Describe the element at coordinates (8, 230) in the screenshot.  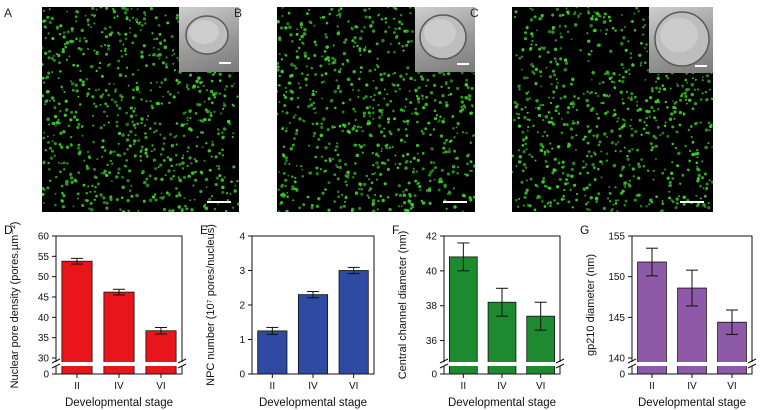
I see `panel-letter-d: D` at that location.